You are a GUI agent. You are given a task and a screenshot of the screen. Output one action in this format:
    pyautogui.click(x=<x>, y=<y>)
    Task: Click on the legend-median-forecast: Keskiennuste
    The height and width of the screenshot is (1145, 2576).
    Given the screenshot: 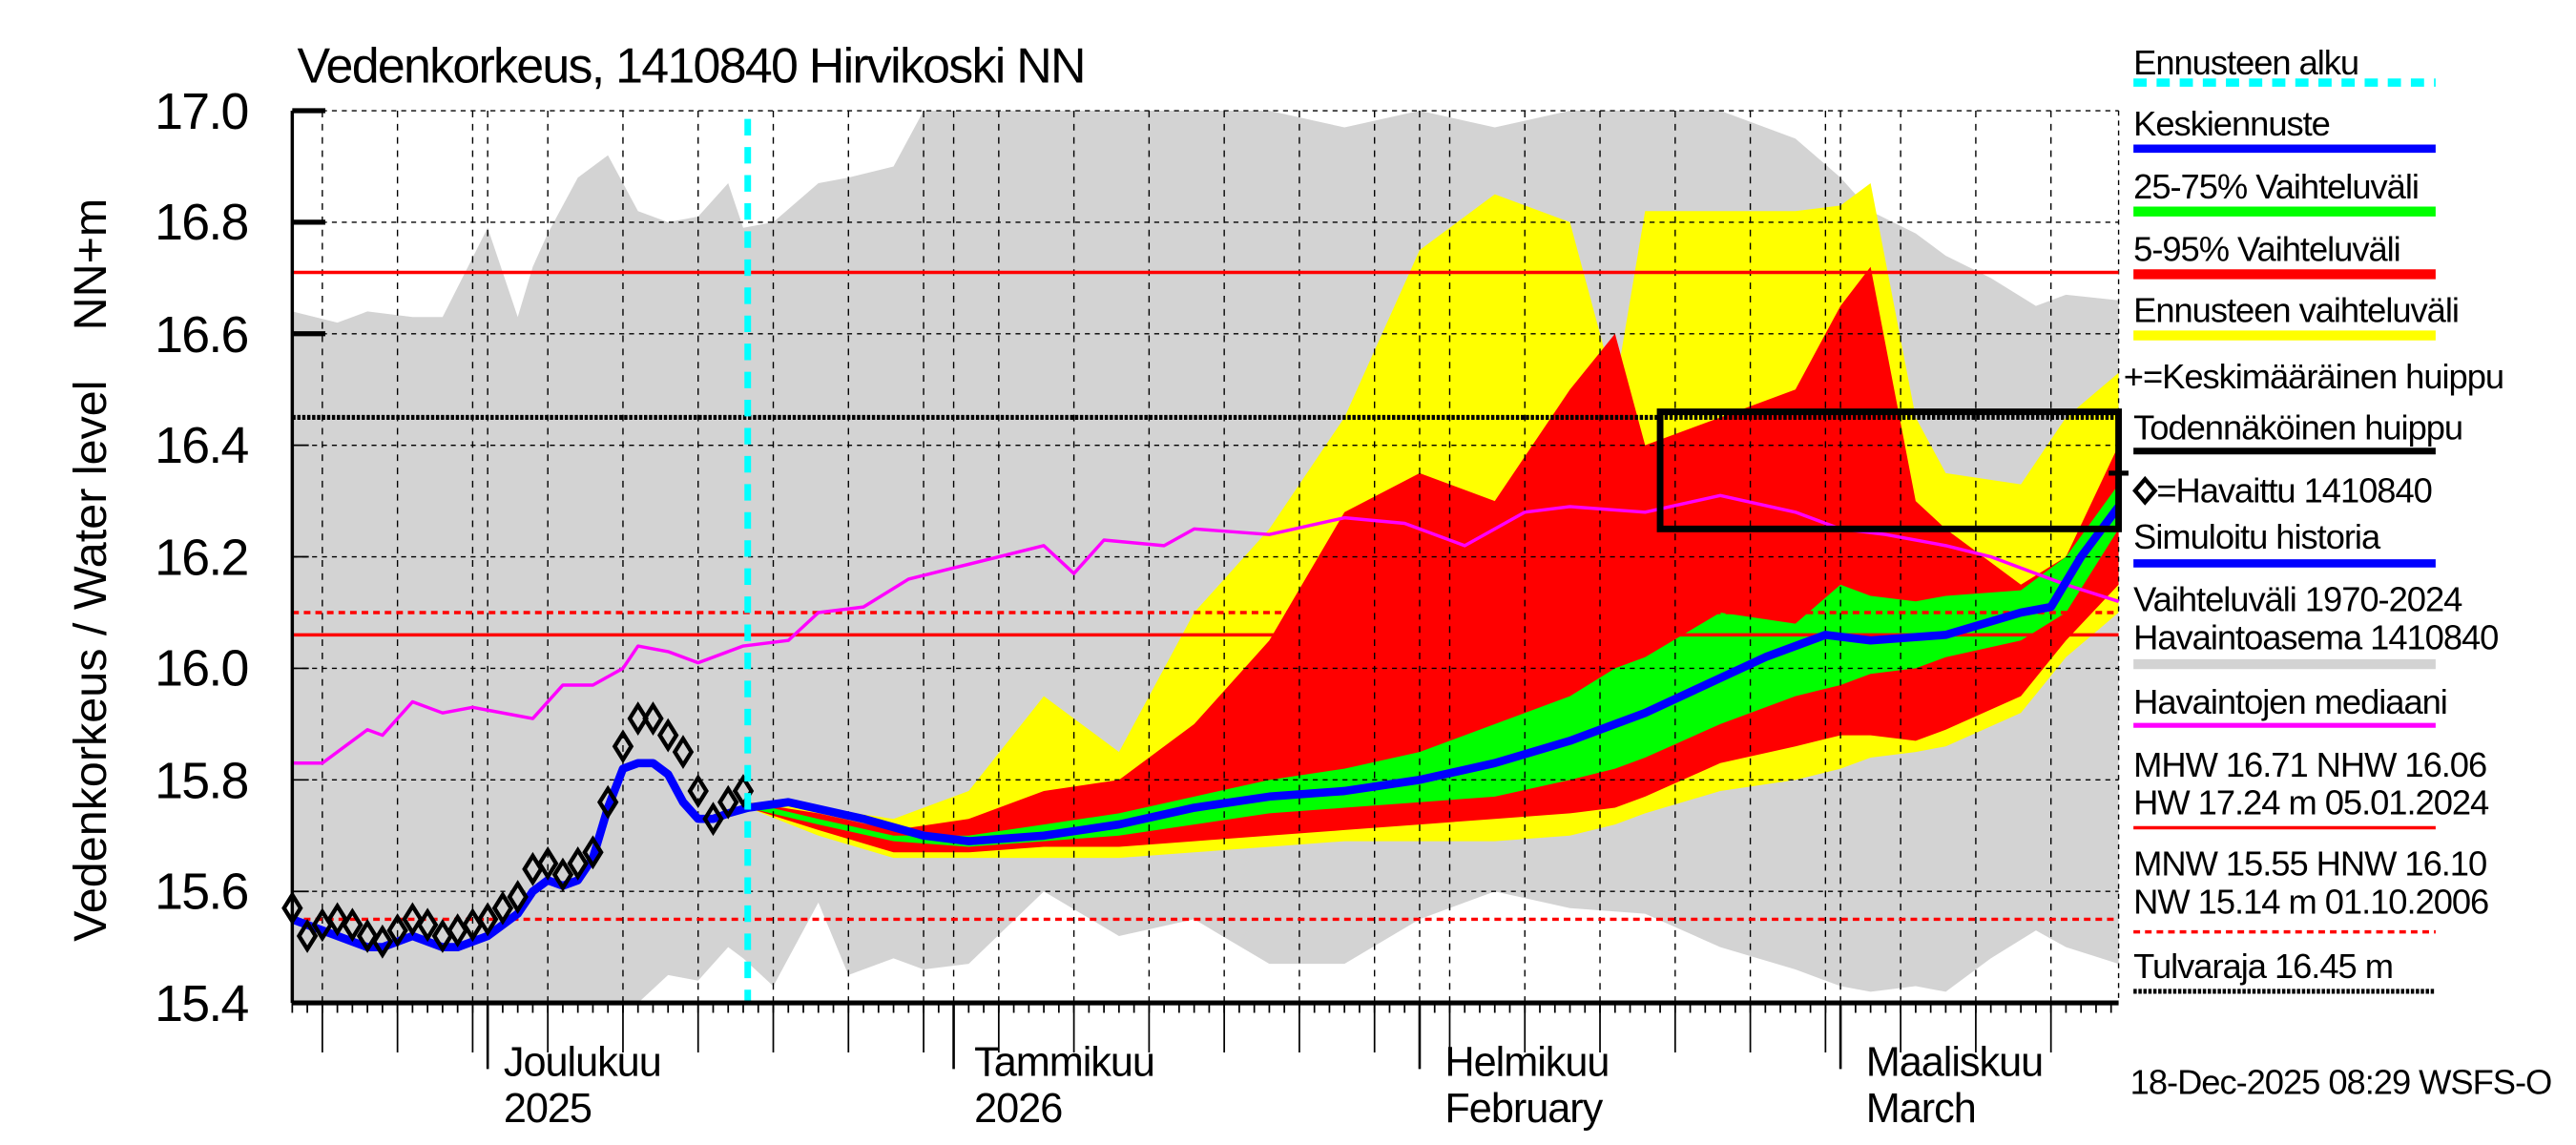 What is the action you would take?
    pyautogui.click(x=2231, y=124)
    